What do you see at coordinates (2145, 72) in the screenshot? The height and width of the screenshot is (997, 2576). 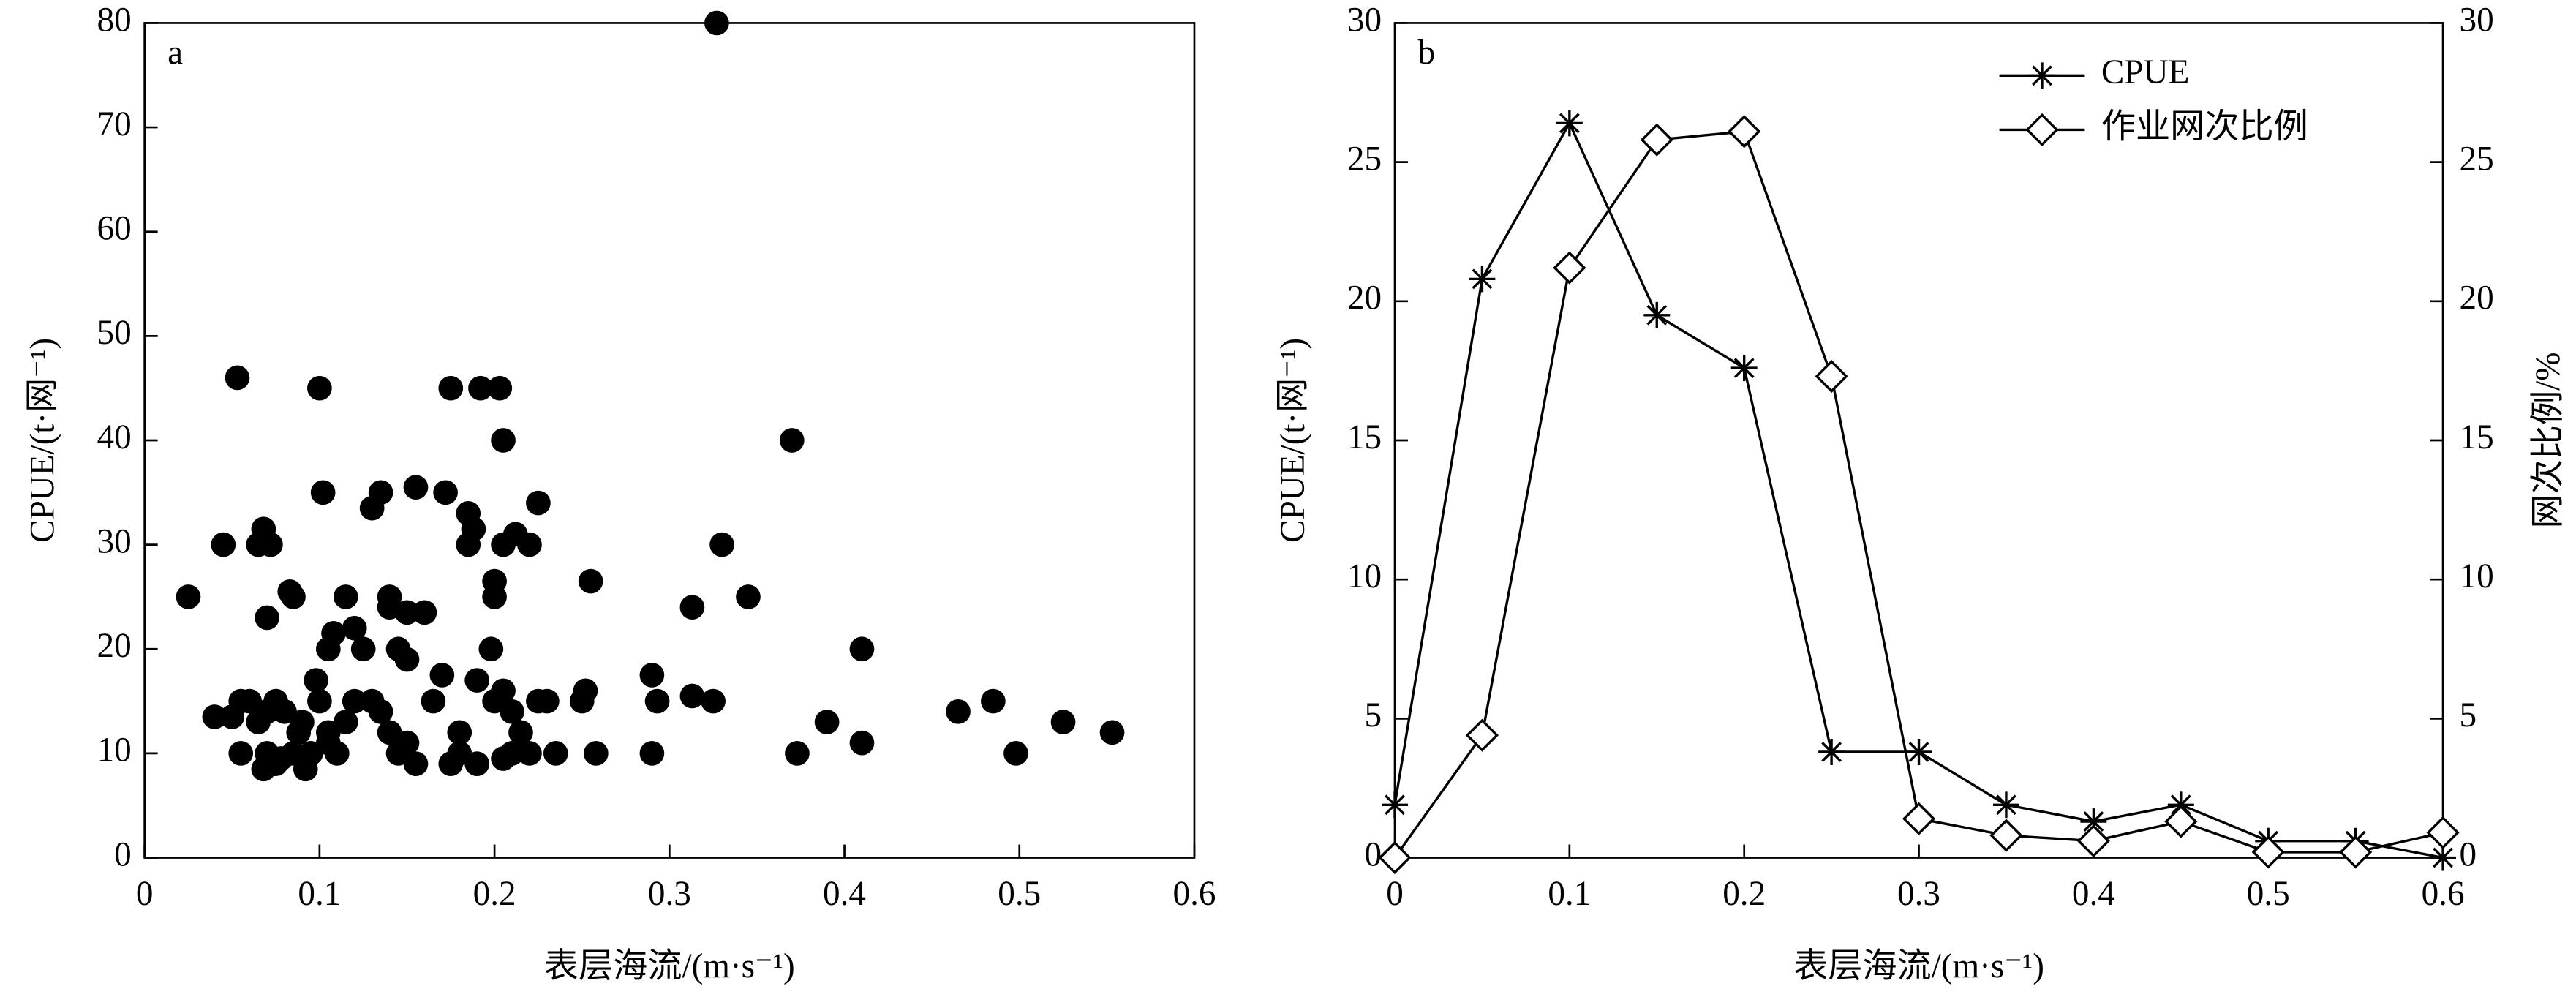 I see `legend-label: CPUE` at bounding box center [2145, 72].